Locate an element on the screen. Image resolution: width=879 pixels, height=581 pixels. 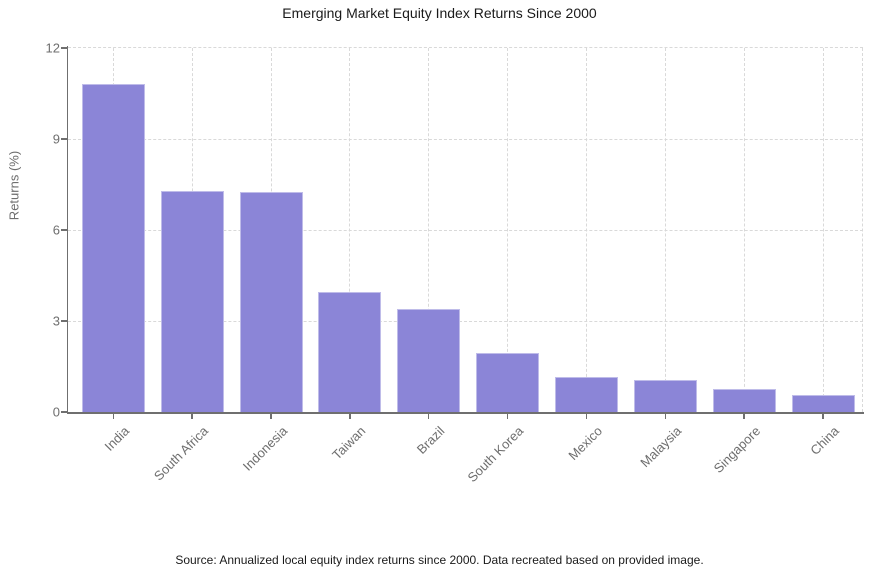
x-tick-label: Malaysia is located at coordinates (661, 447).